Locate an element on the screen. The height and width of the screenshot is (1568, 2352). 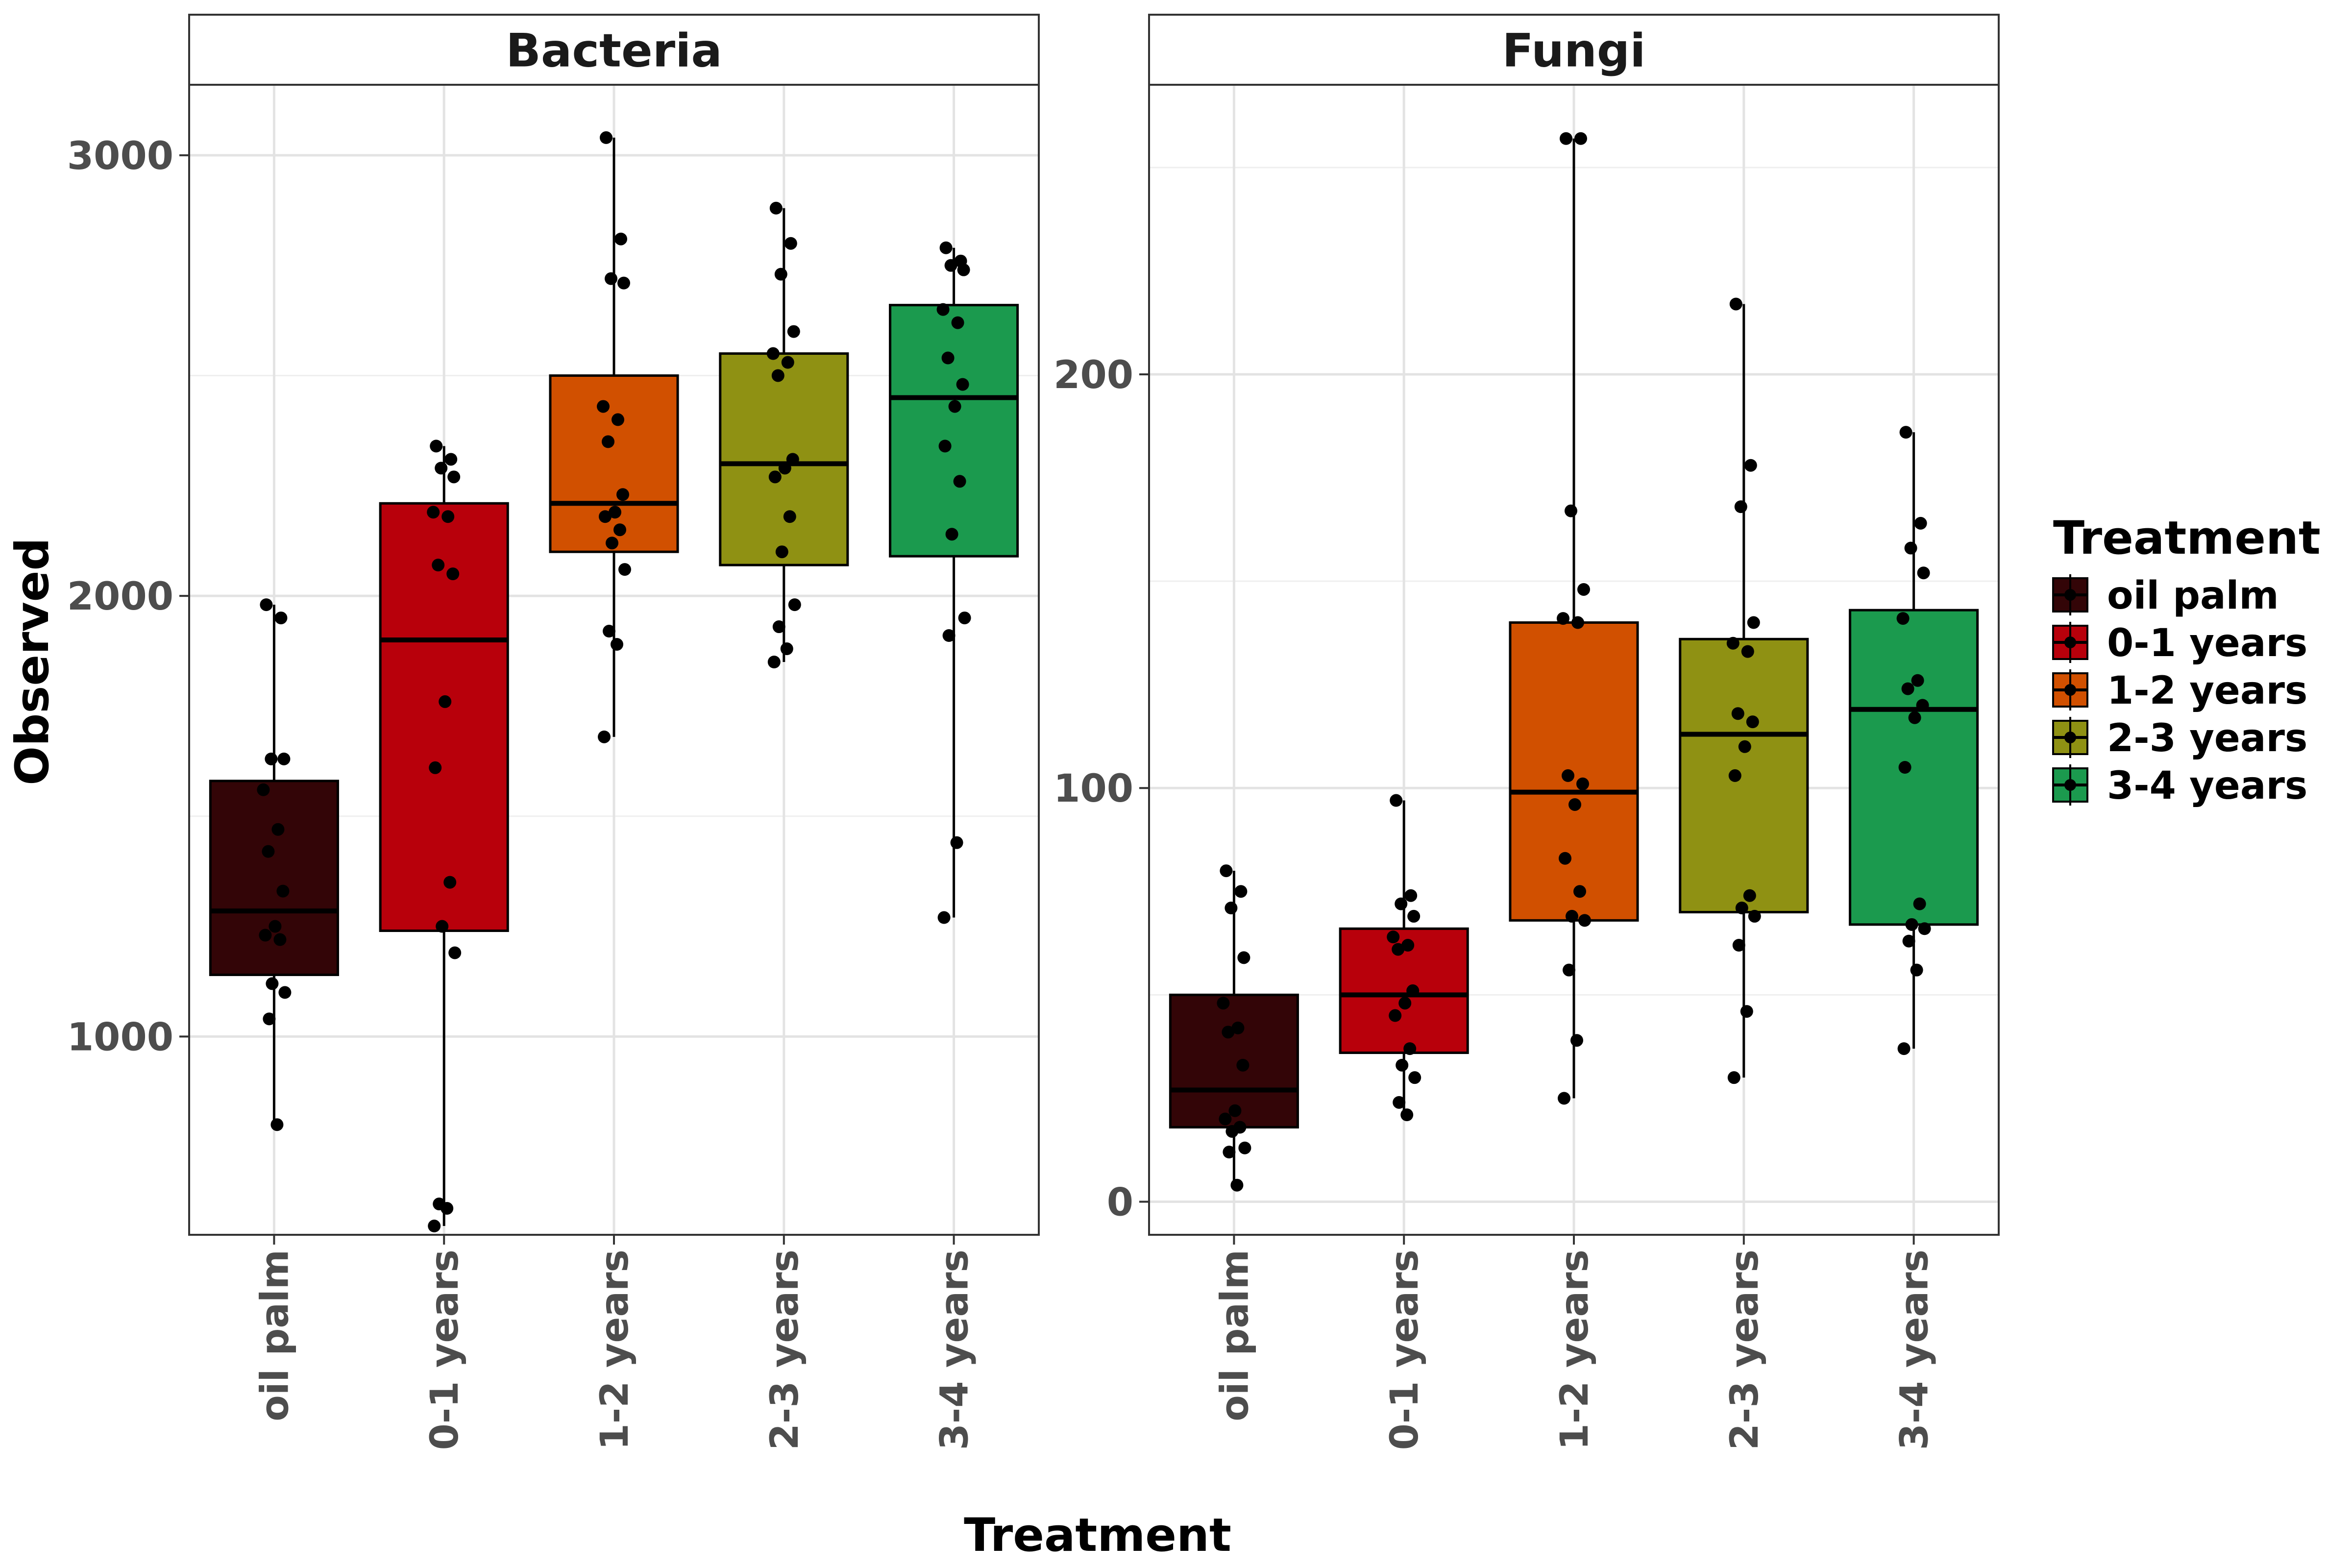
x-tick-label: oil palm is located at coordinates (275, 1335).